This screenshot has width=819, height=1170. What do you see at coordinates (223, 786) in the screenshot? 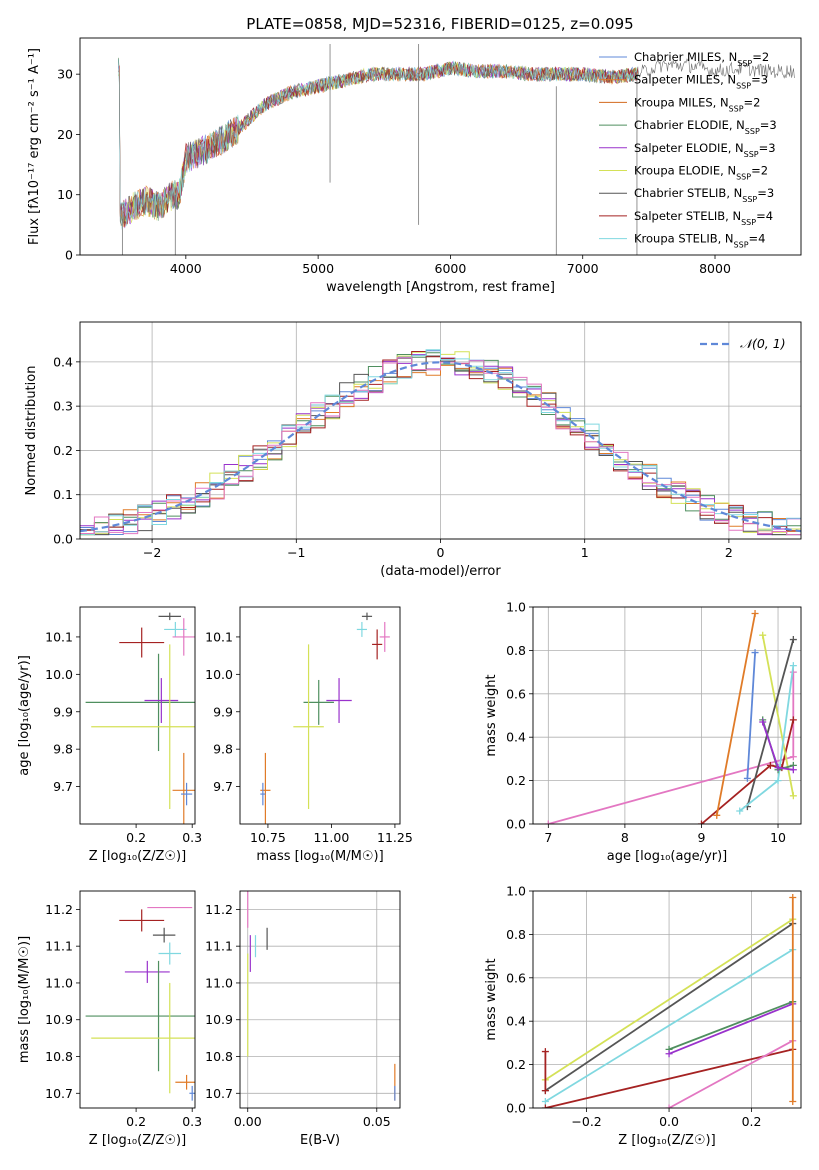
I see `y-tick-label: 9.7` at bounding box center [223, 786].